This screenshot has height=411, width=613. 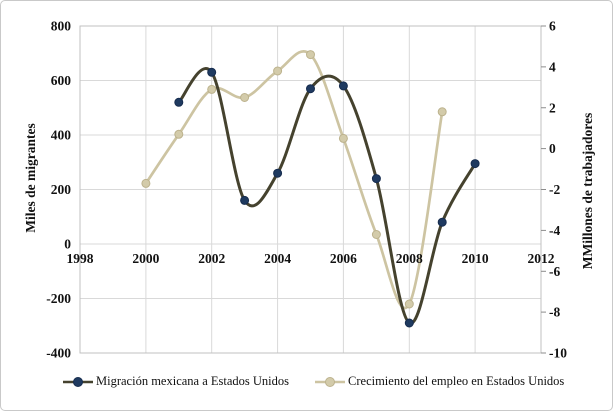 I want to click on y-right-tick-label: -4, so click(x=554, y=230).